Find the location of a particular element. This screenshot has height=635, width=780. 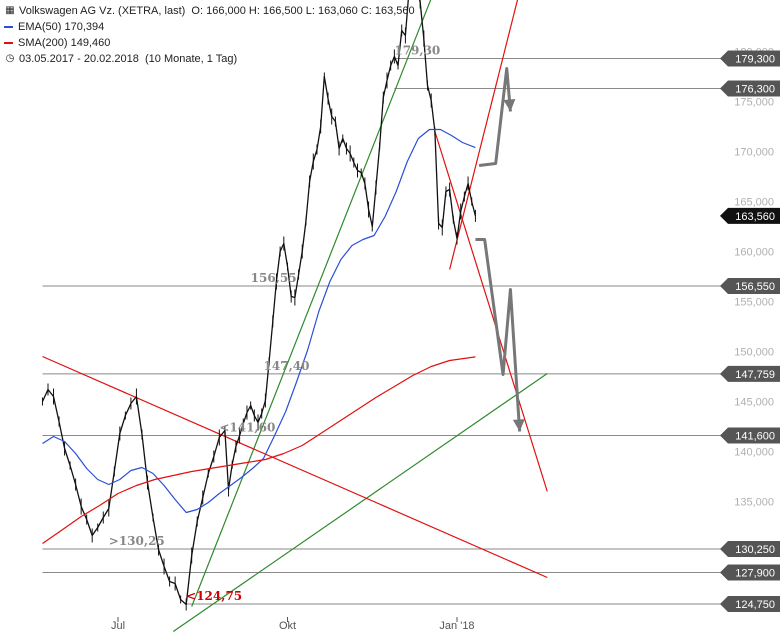

level-label: 147,40 is located at coordinates (287, 366).